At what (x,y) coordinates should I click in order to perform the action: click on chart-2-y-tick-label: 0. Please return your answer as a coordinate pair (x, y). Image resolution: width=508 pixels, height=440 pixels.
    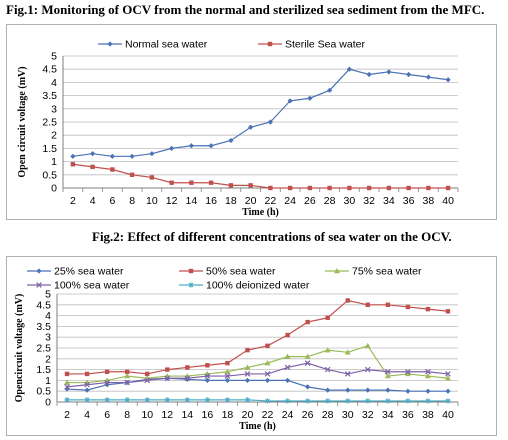
    Looking at the image, I should click on (48, 403).